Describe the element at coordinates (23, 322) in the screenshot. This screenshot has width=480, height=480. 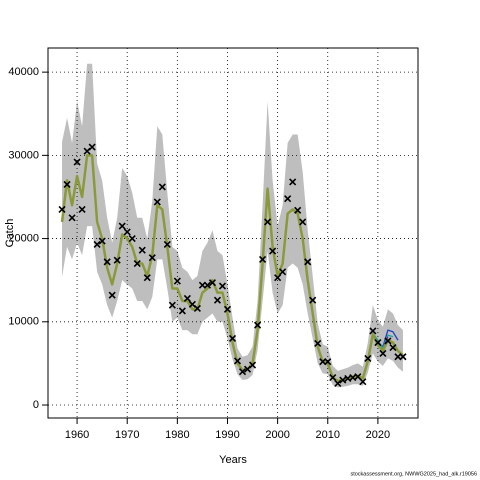
I see `y-tick-label: 10000` at that location.